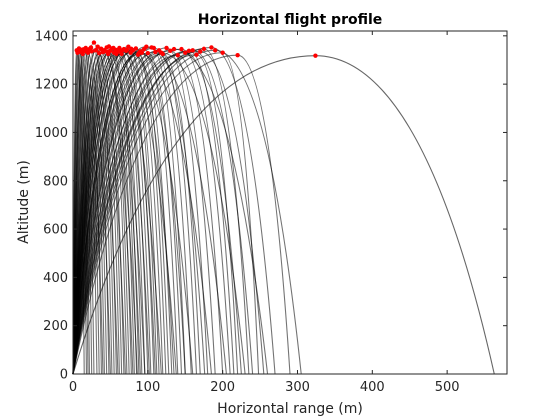  I want to click on chart-title: Horizontal flight profile, so click(290, 20).